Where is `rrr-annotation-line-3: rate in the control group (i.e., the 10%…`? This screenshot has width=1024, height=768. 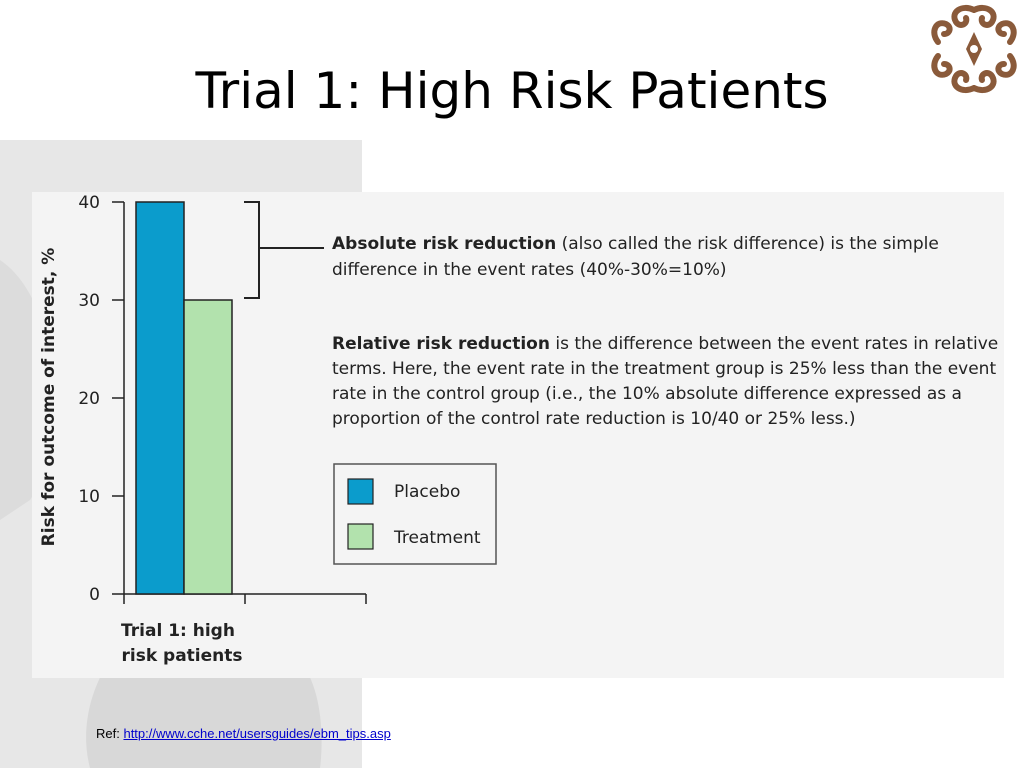 rrr-annotation-line-3: rate in the control group (i.e., the 10%… is located at coordinates (647, 394).